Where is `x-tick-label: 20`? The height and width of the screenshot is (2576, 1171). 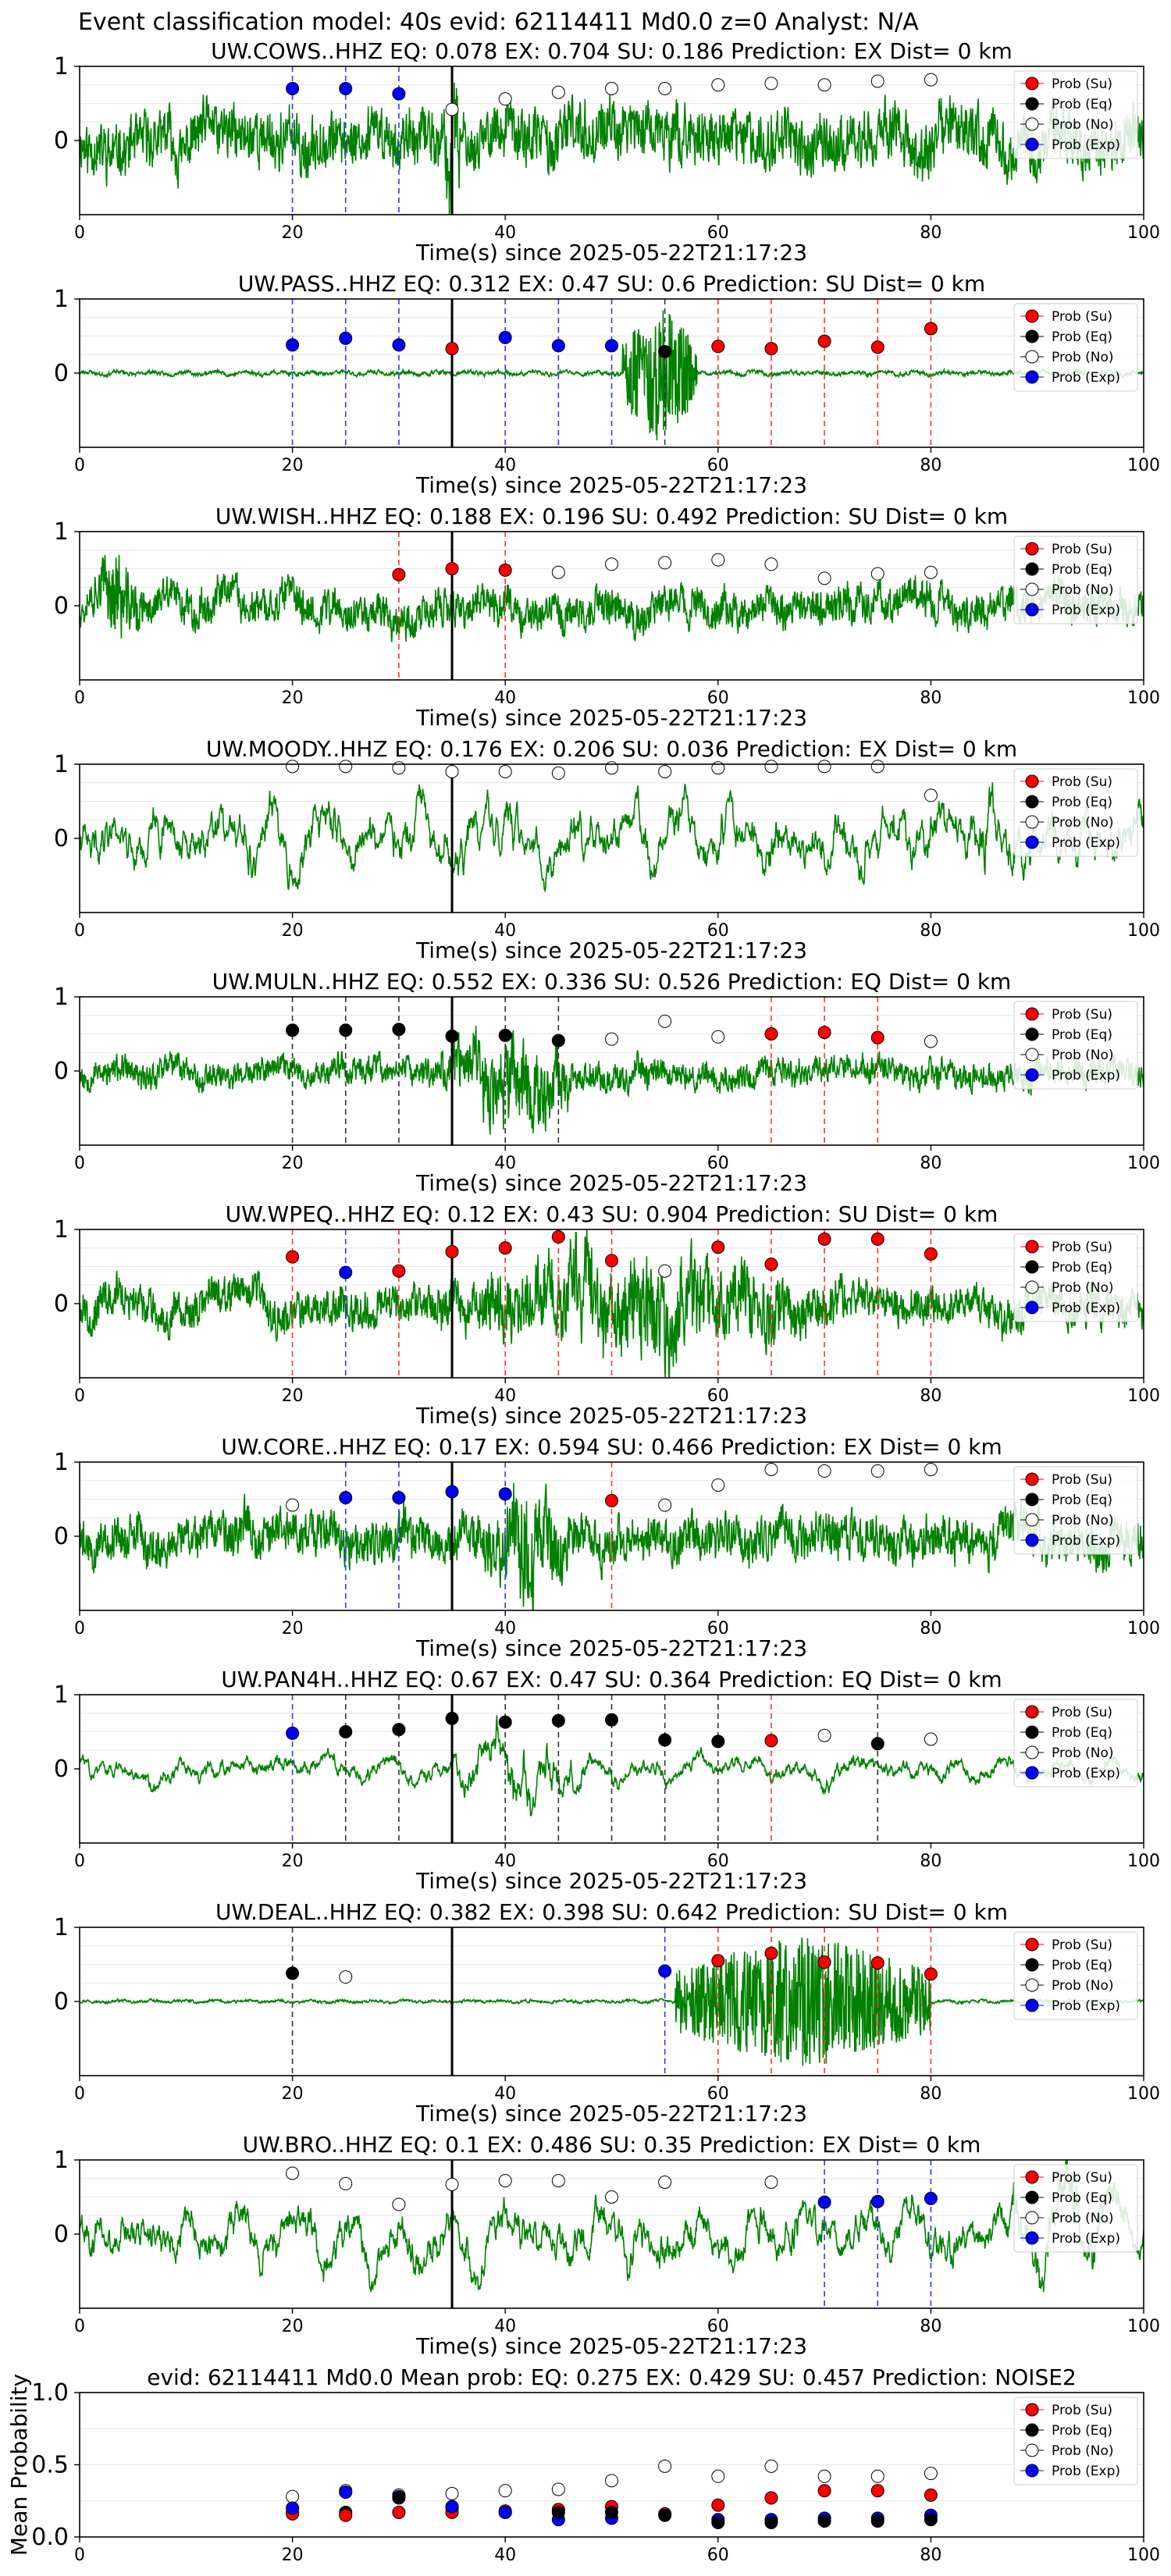
x-tick-label: 20 is located at coordinates (293, 1628).